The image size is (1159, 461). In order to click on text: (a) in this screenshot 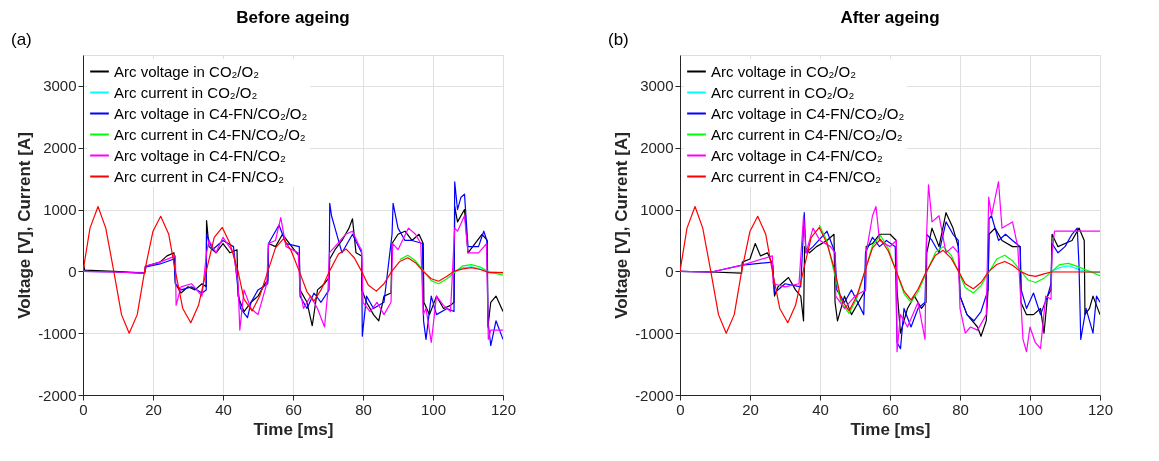, I will do `click(21, 39)`.